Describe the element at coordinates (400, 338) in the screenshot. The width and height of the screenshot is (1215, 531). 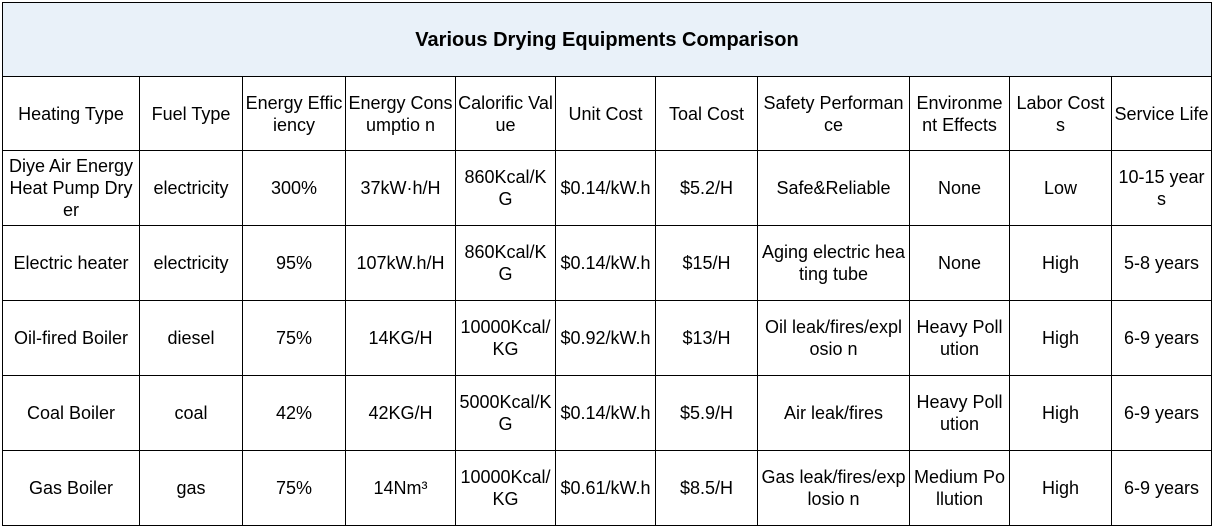
I see `table-cell: 14KG/H` at that location.